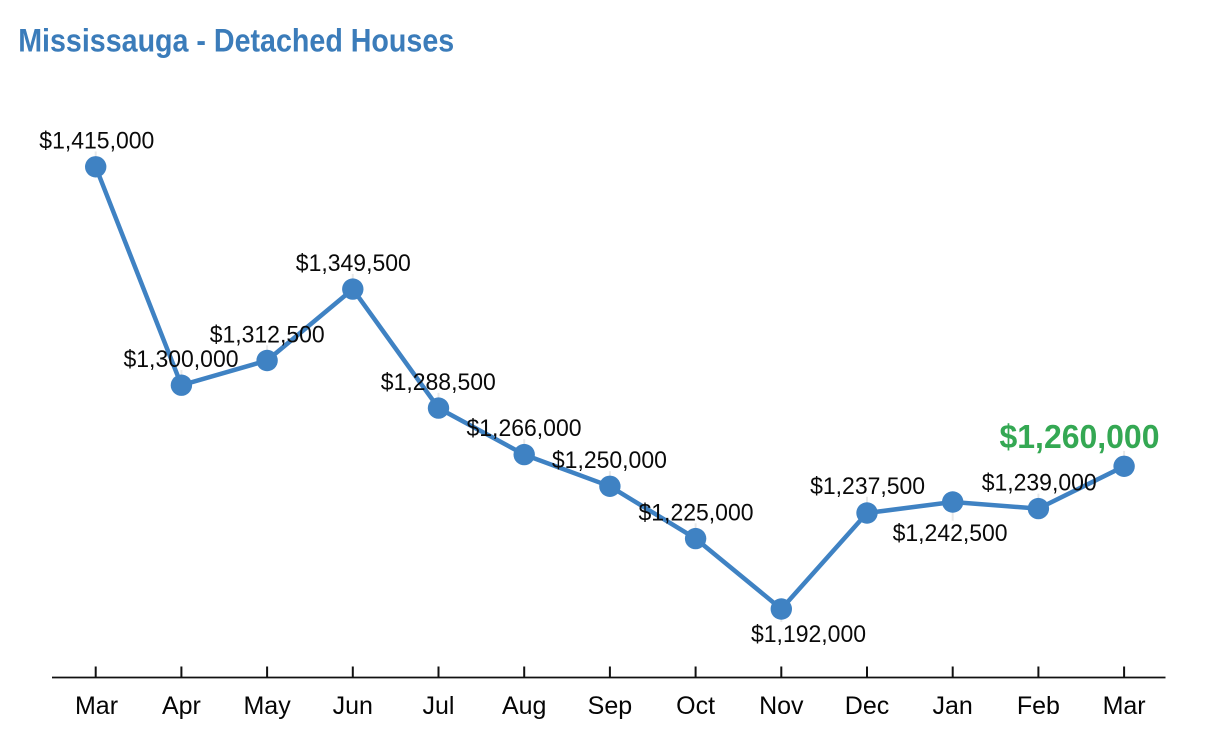  I want to click on svg-text: $1,300,000, so click(181, 359).